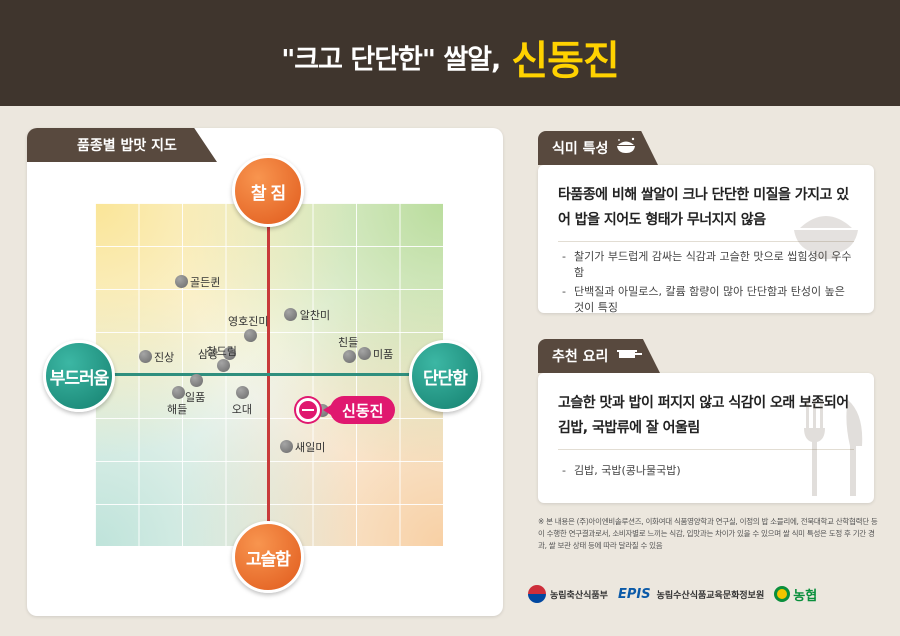  I want to click on mafra-logo: 농림축산식품부, so click(568, 594).